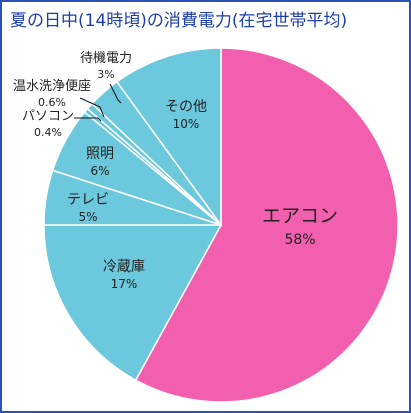  What do you see at coordinates (105, 74) in the screenshot?
I see `slice-value-label: 3%` at bounding box center [105, 74].